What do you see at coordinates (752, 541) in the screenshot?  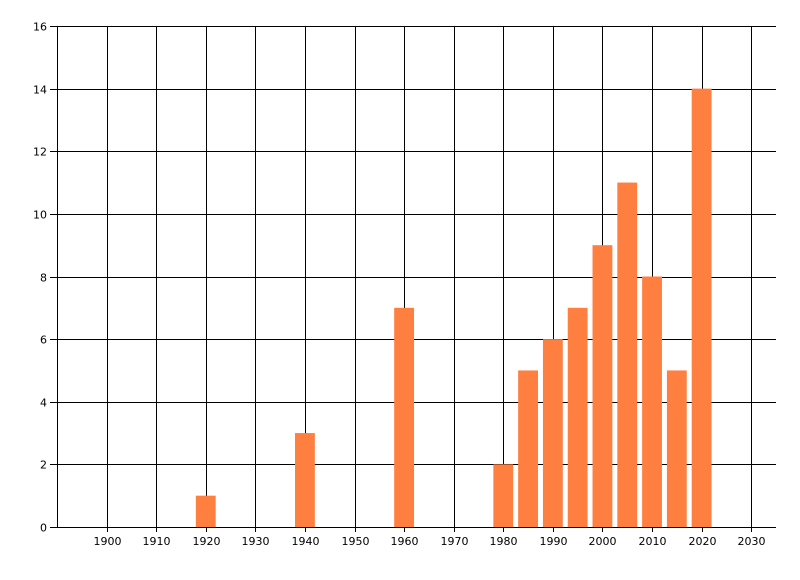 I see `x-tick-label: 2030` at bounding box center [752, 541].